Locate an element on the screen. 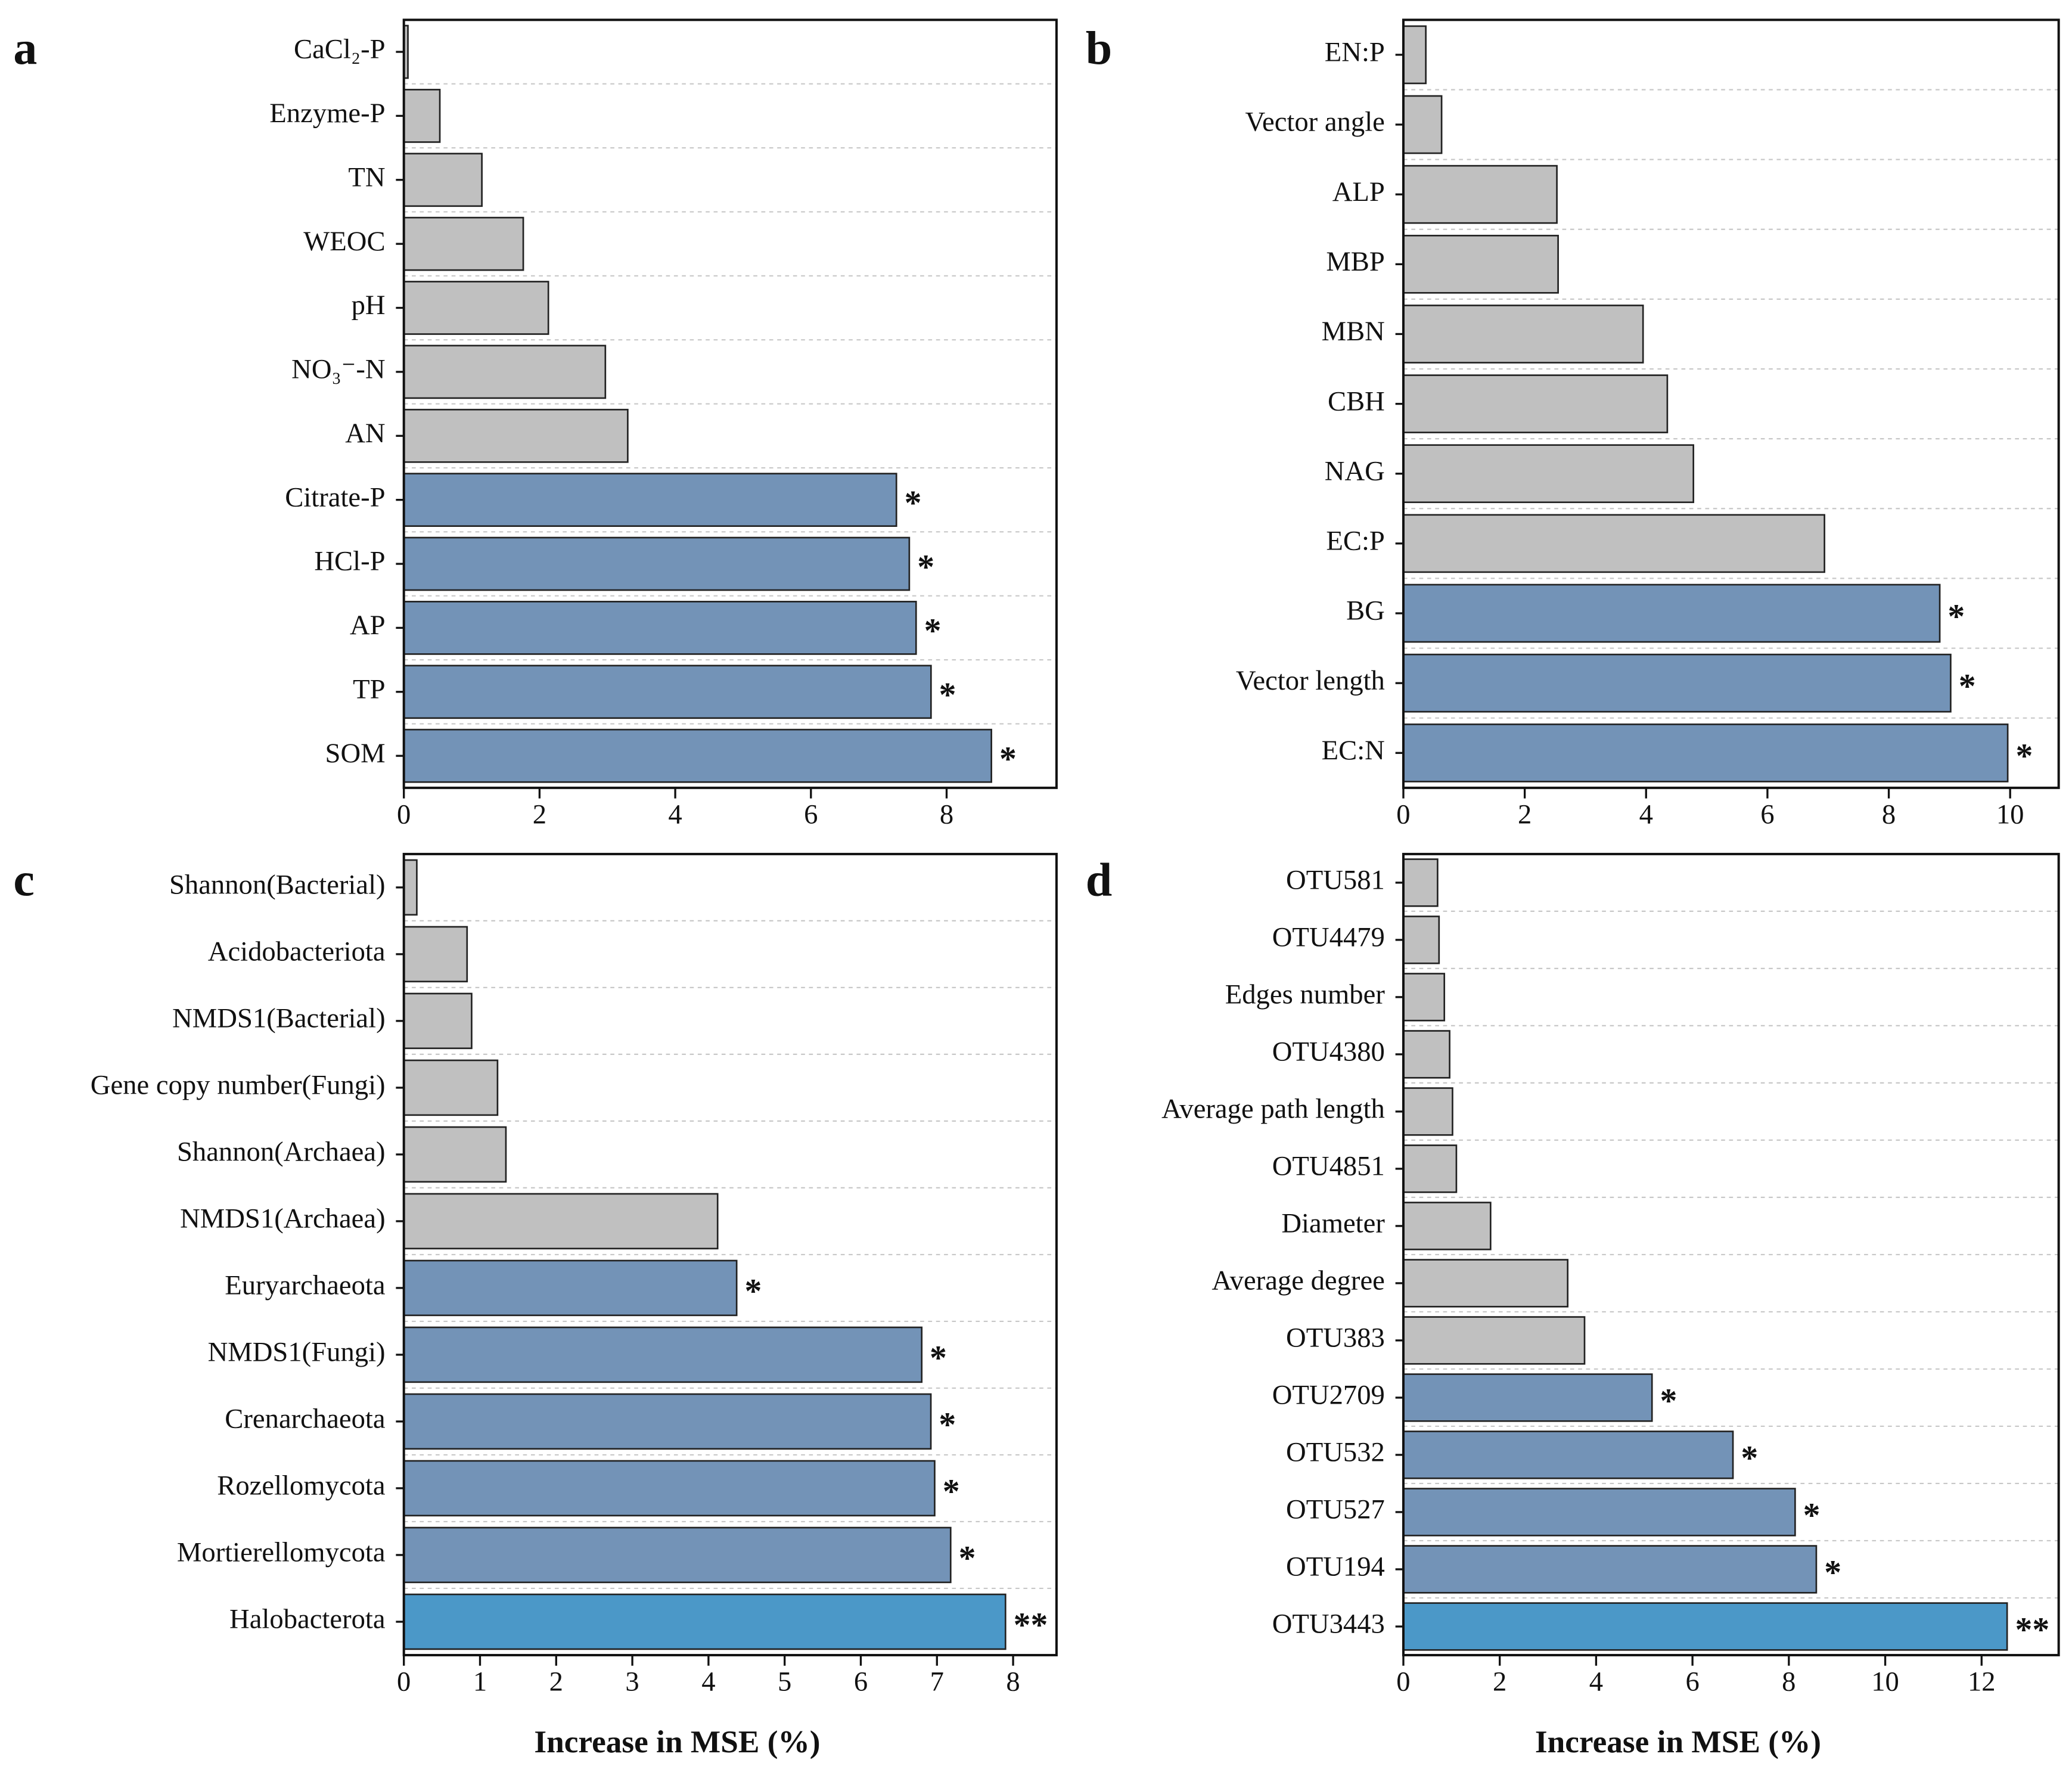 This screenshot has height=1769, width=2072. y-tick-label: Vector angle is located at coordinates (1314, 122).